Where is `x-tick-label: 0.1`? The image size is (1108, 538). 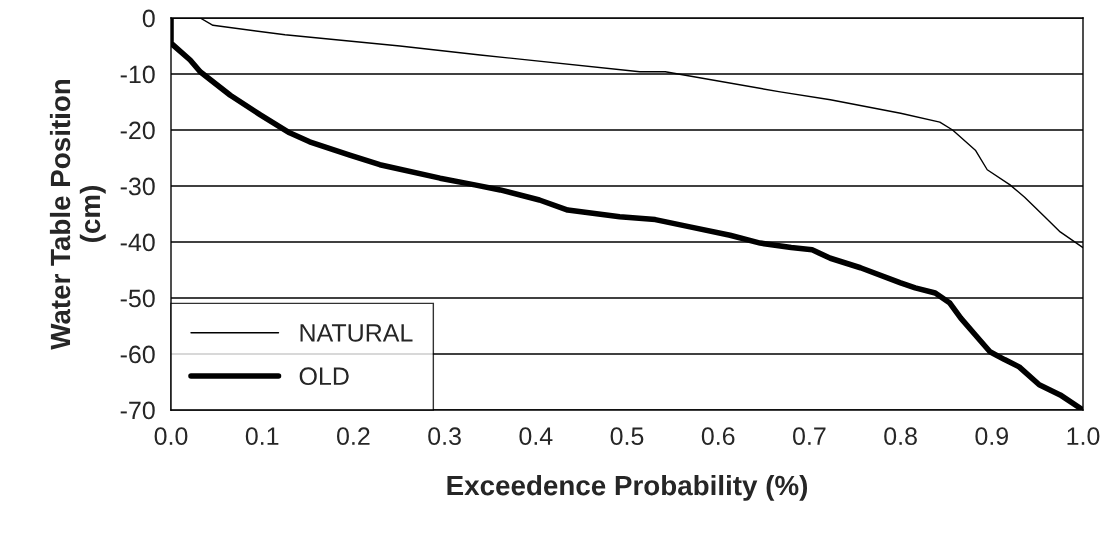
x-tick-label: 0.1 is located at coordinates (262, 436).